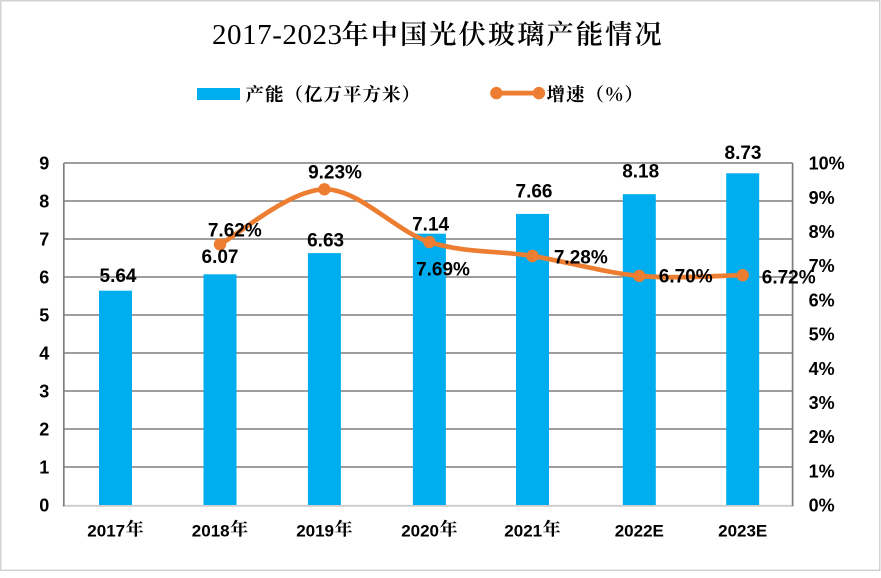 This screenshot has height=578, width=881. Describe the element at coordinates (822, 335) in the screenshot. I see `svg-text: 5%` at that location.